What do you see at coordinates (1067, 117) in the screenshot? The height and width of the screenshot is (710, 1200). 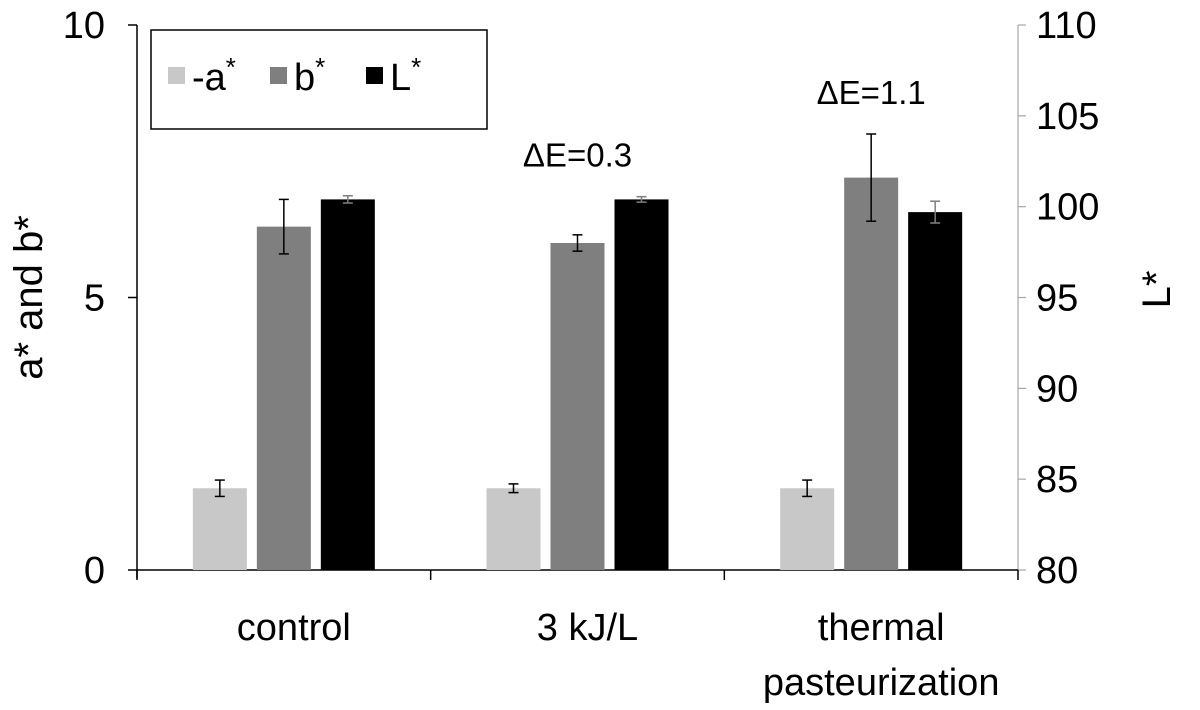 I see `right-axis-tick-label: 105` at bounding box center [1067, 117].